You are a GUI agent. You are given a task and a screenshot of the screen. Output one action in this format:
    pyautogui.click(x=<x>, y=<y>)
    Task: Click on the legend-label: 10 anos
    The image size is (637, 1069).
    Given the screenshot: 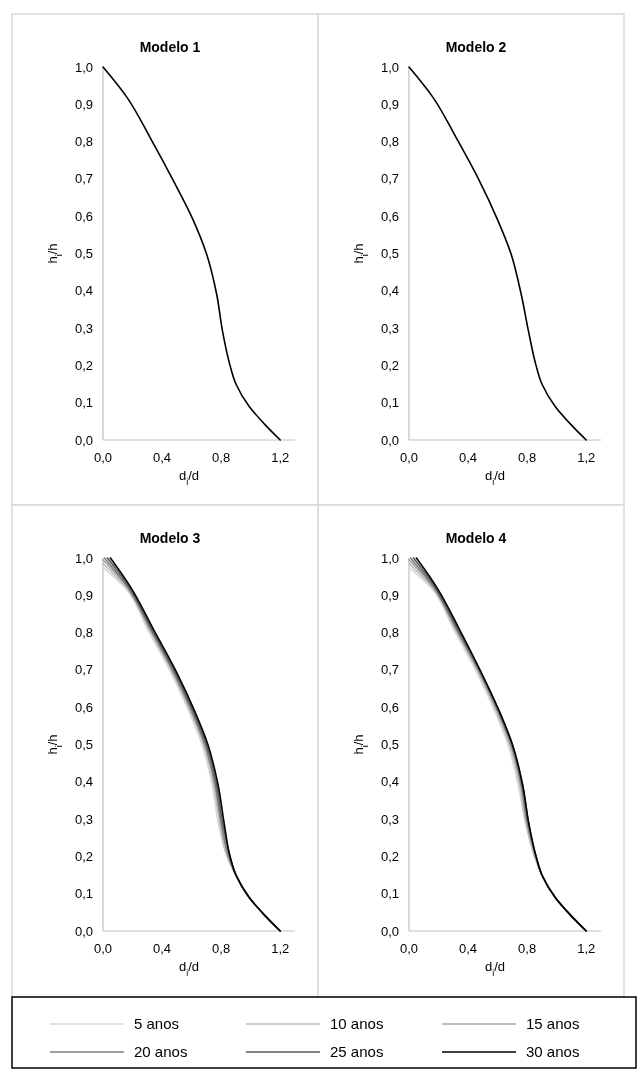 What is the action you would take?
    pyautogui.click(x=357, y=1024)
    